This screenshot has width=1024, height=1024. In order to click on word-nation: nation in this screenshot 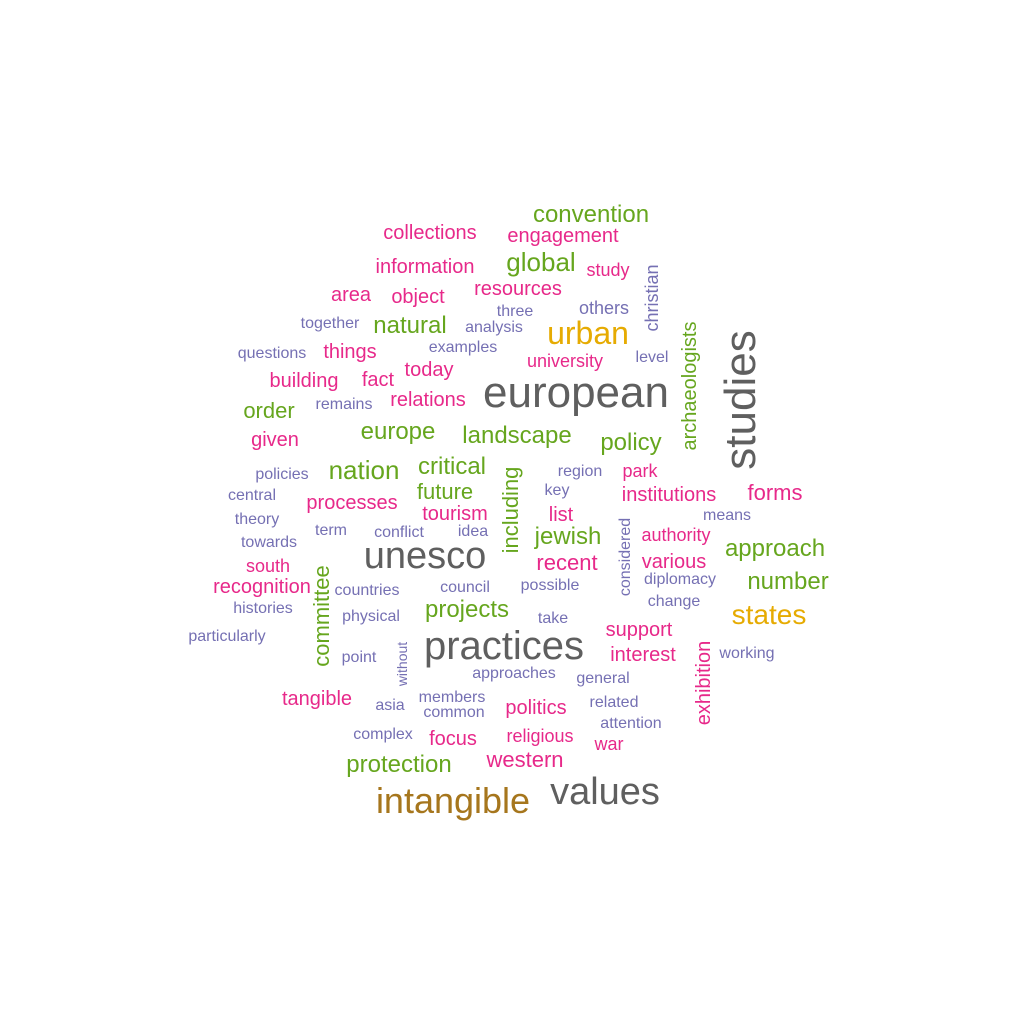, I will do `click(364, 470)`.